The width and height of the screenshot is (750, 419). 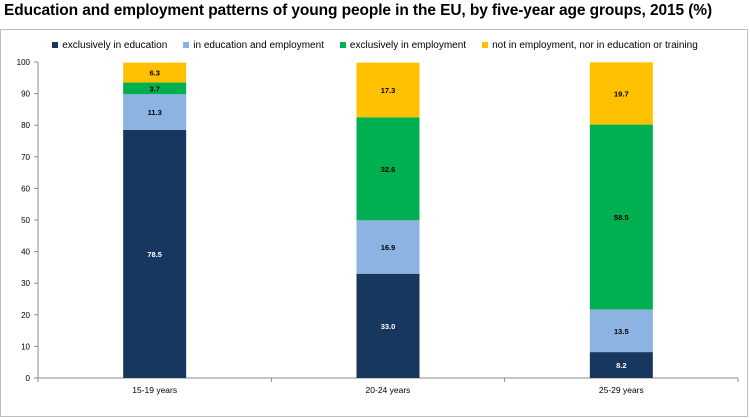 What do you see at coordinates (388, 390) in the screenshot?
I see `x-tick-label: 20-24 years` at bounding box center [388, 390].